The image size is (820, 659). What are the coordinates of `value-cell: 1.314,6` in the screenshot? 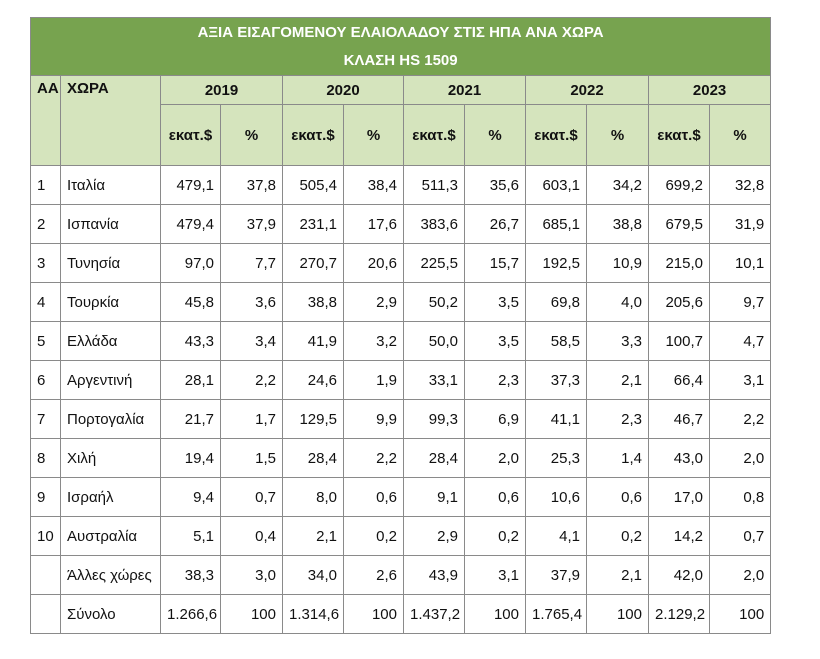 It's located at (313, 614).